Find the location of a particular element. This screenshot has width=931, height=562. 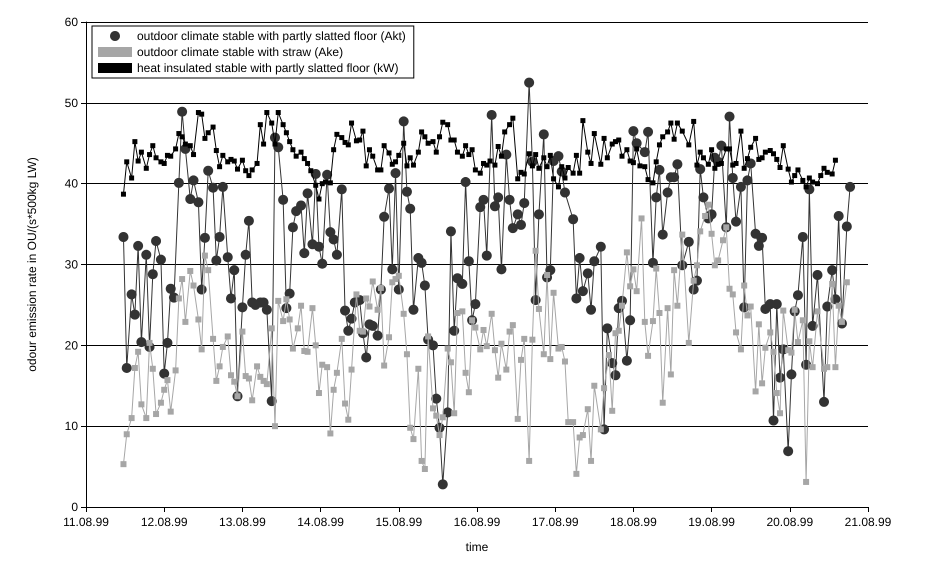

x-tick-label: 11.08.99 is located at coordinates (86, 522).